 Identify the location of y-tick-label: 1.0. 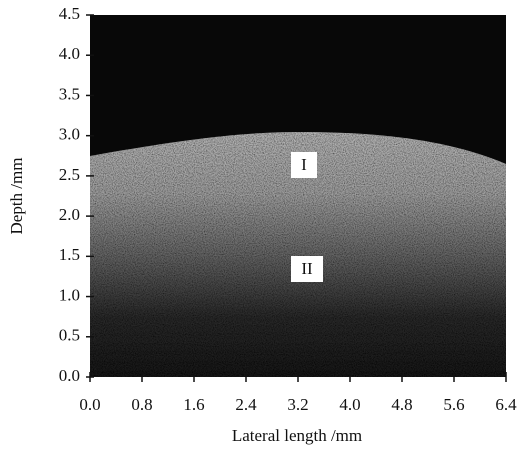
(69, 294).